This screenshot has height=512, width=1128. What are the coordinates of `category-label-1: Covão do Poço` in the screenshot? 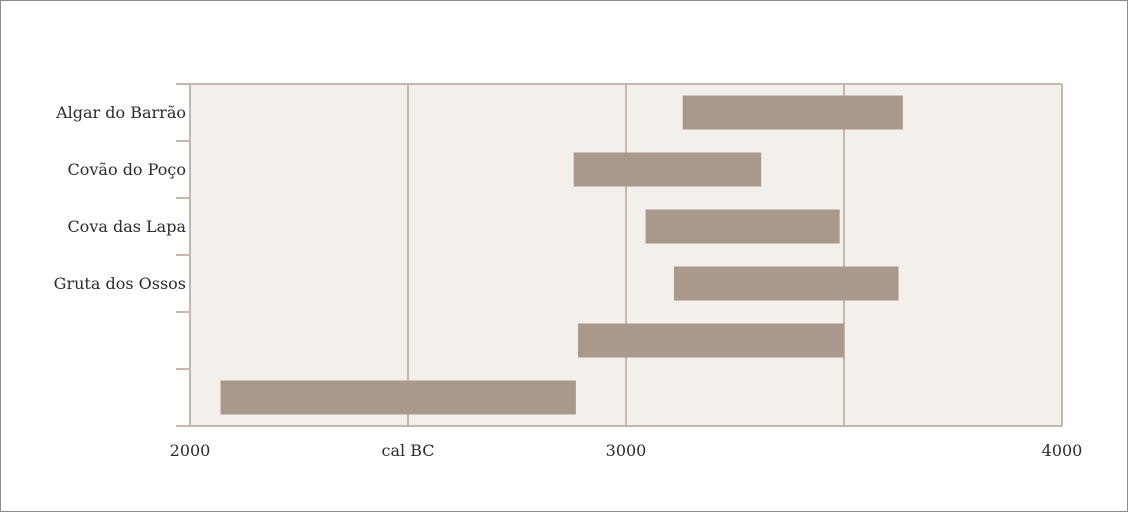 It's located at (127, 169).